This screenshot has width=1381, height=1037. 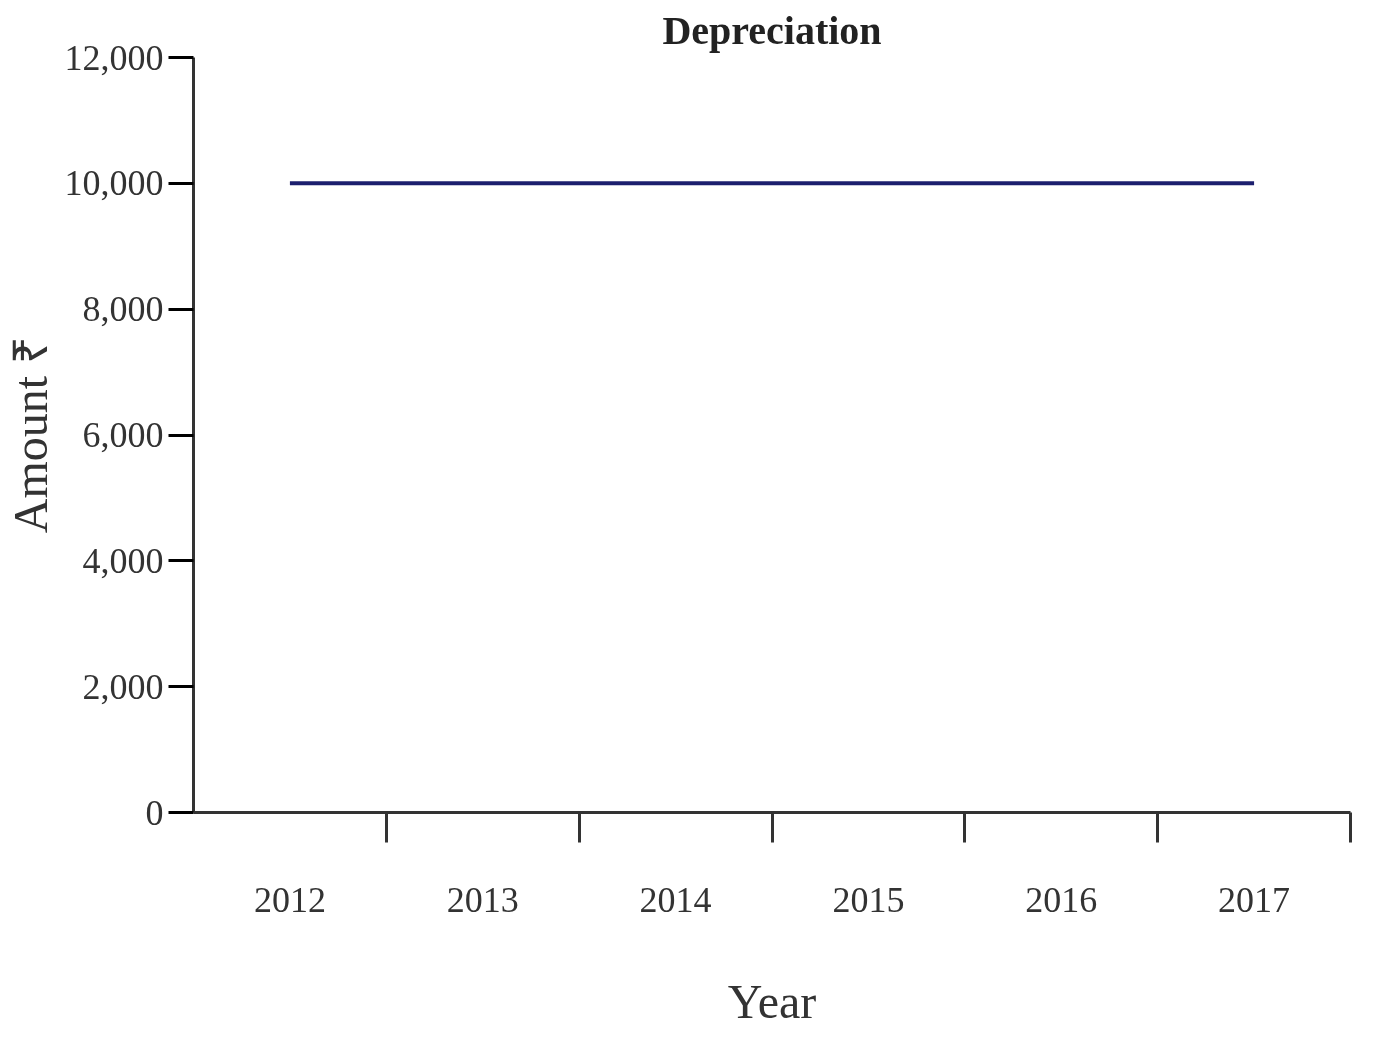 What do you see at coordinates (1061, 899) in the screenshot?
I see `x-tick-label: 2016` at bounding box center [1061, 899].